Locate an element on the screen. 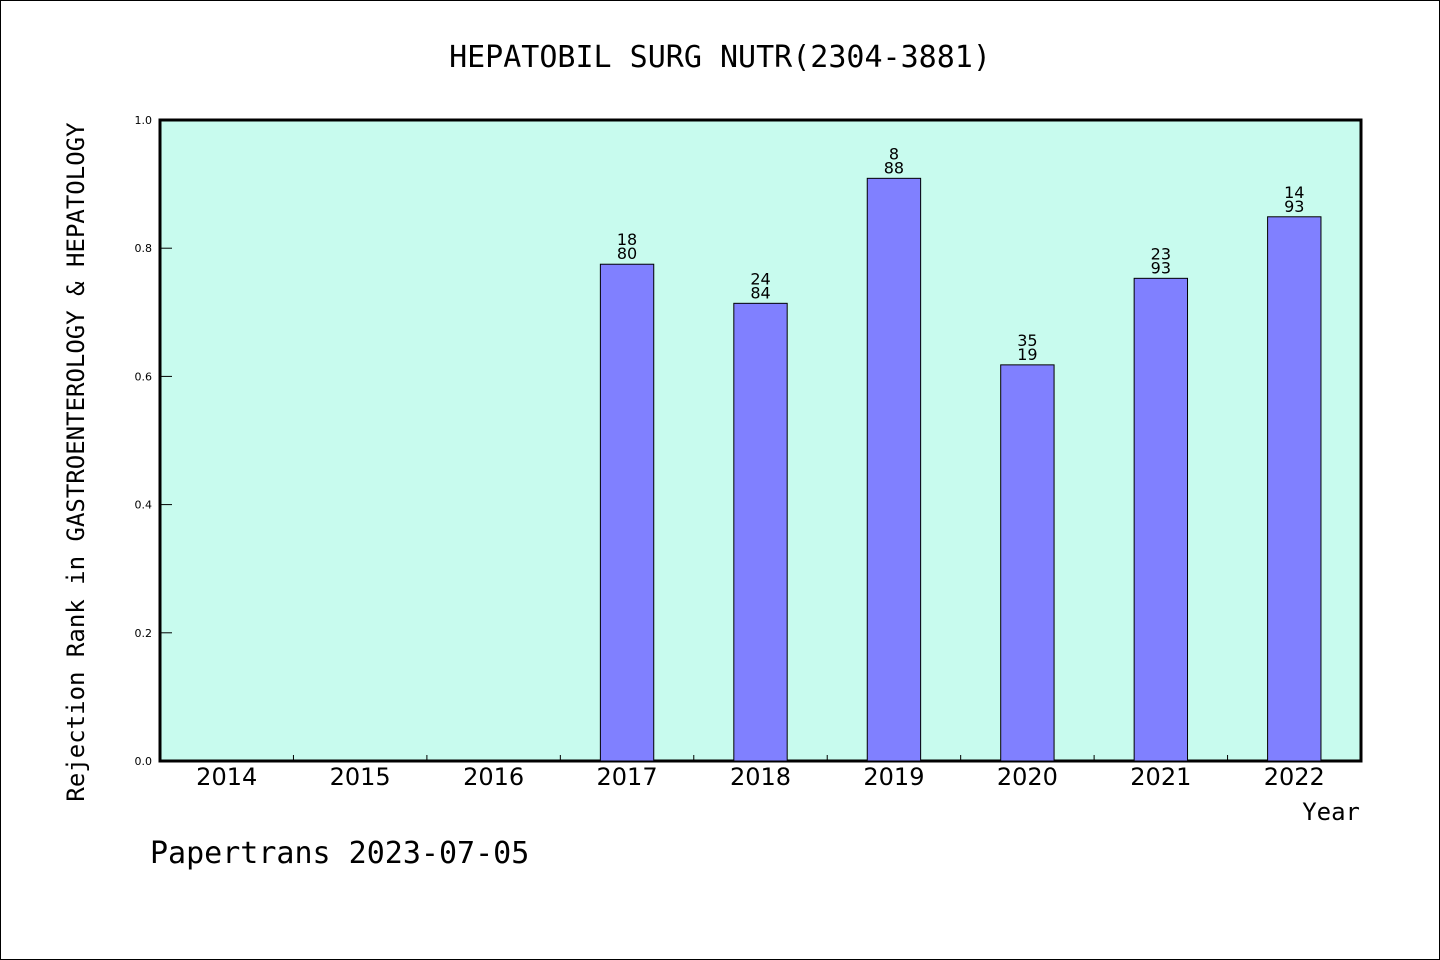 The image size is (1440, 960). chart-title: HEPATOBIL SURG NUTR(2304-3881) is located at coordinates (720, 57).